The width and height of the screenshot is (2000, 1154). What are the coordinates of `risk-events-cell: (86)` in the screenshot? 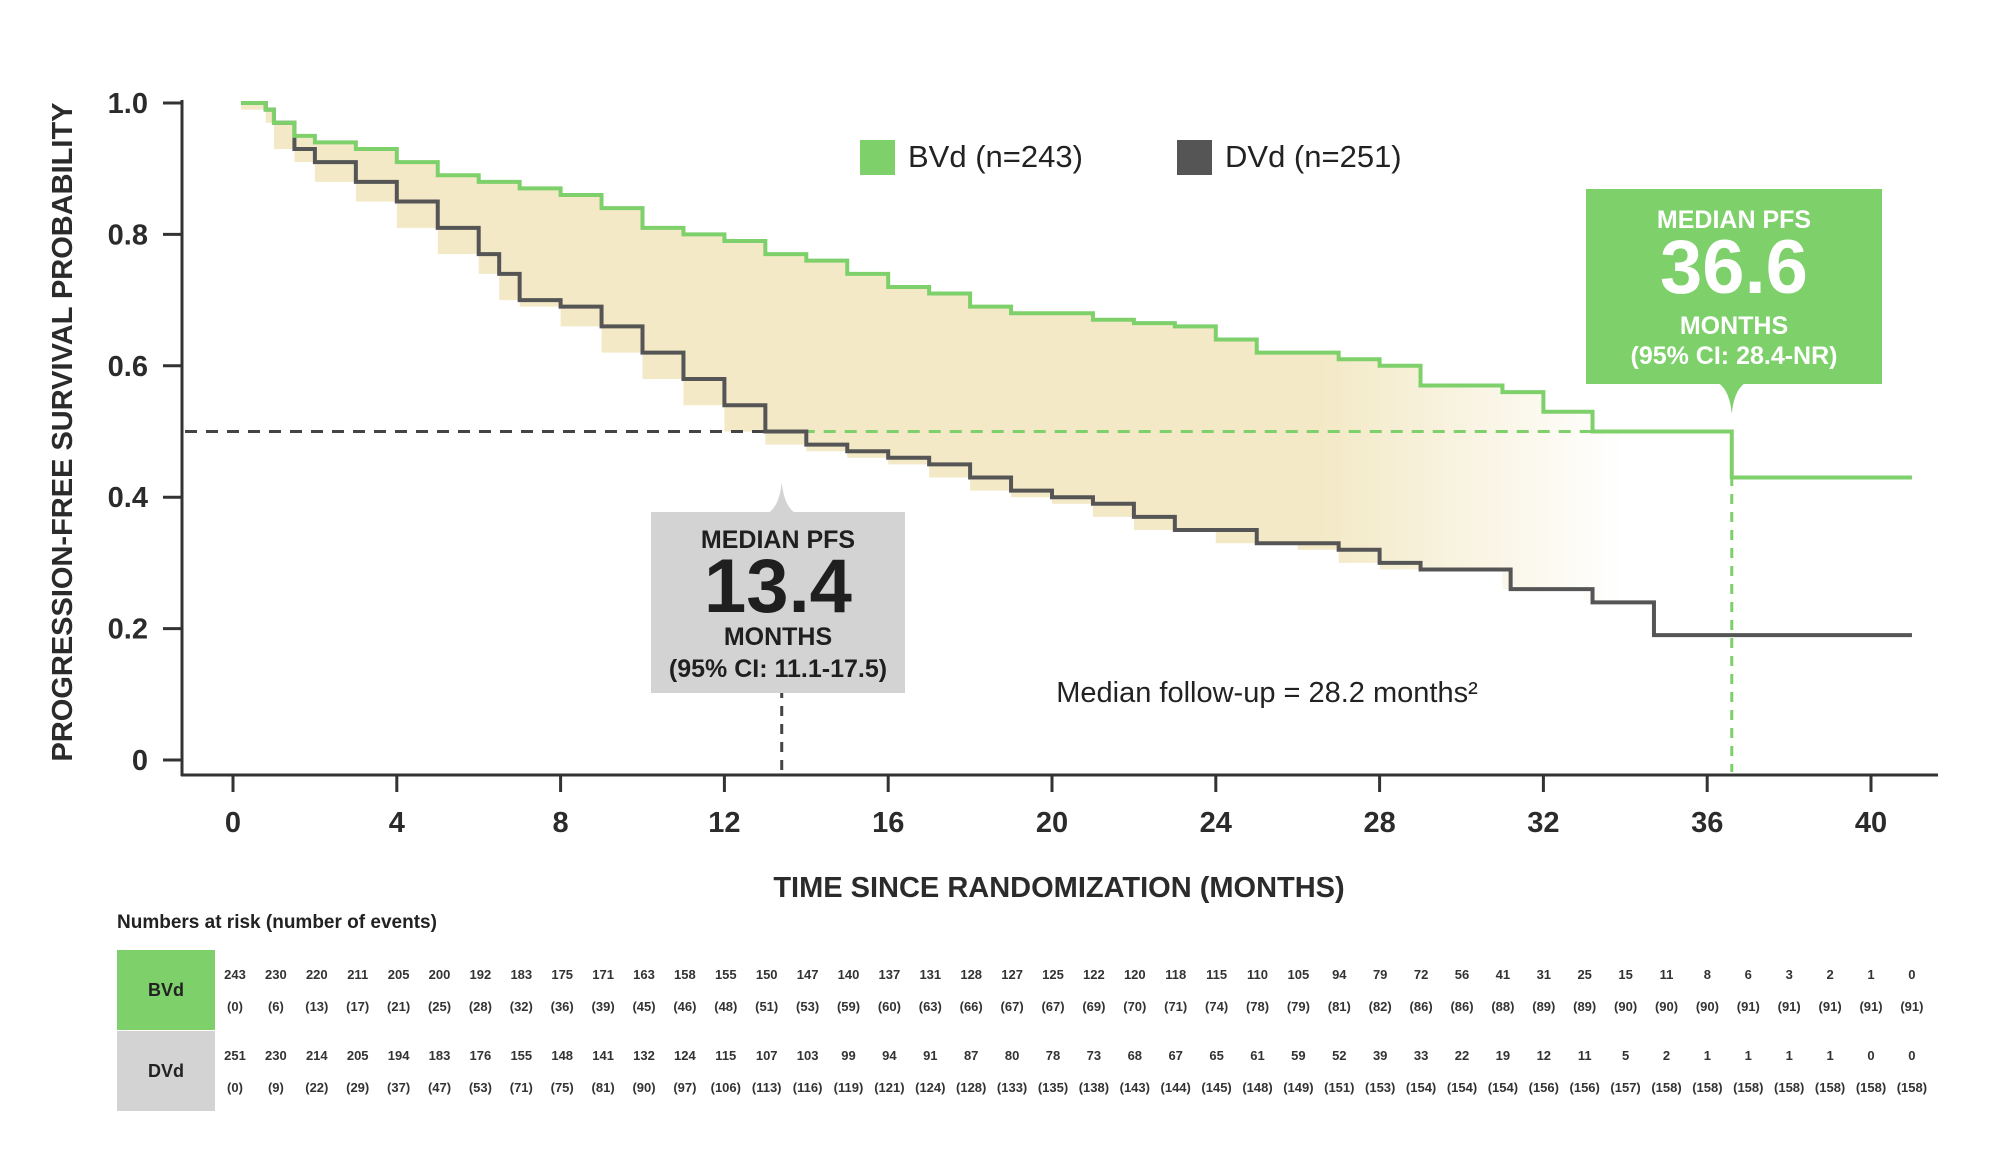 It's located at (1421, 1006).